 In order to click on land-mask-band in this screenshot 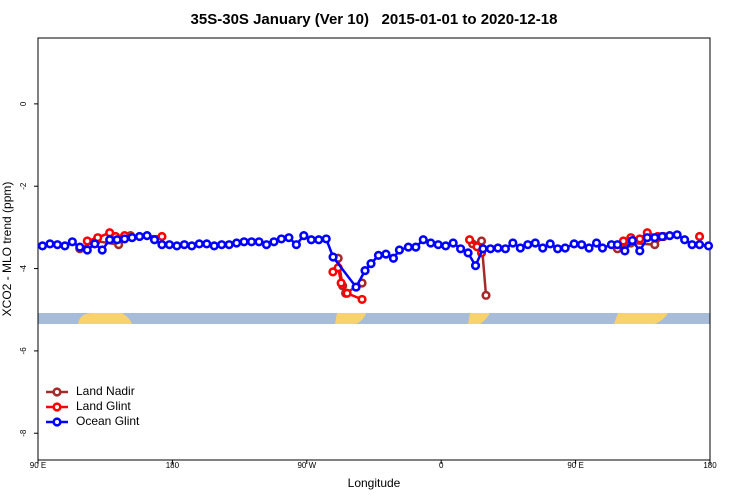, I will do `click(374, 318)`.